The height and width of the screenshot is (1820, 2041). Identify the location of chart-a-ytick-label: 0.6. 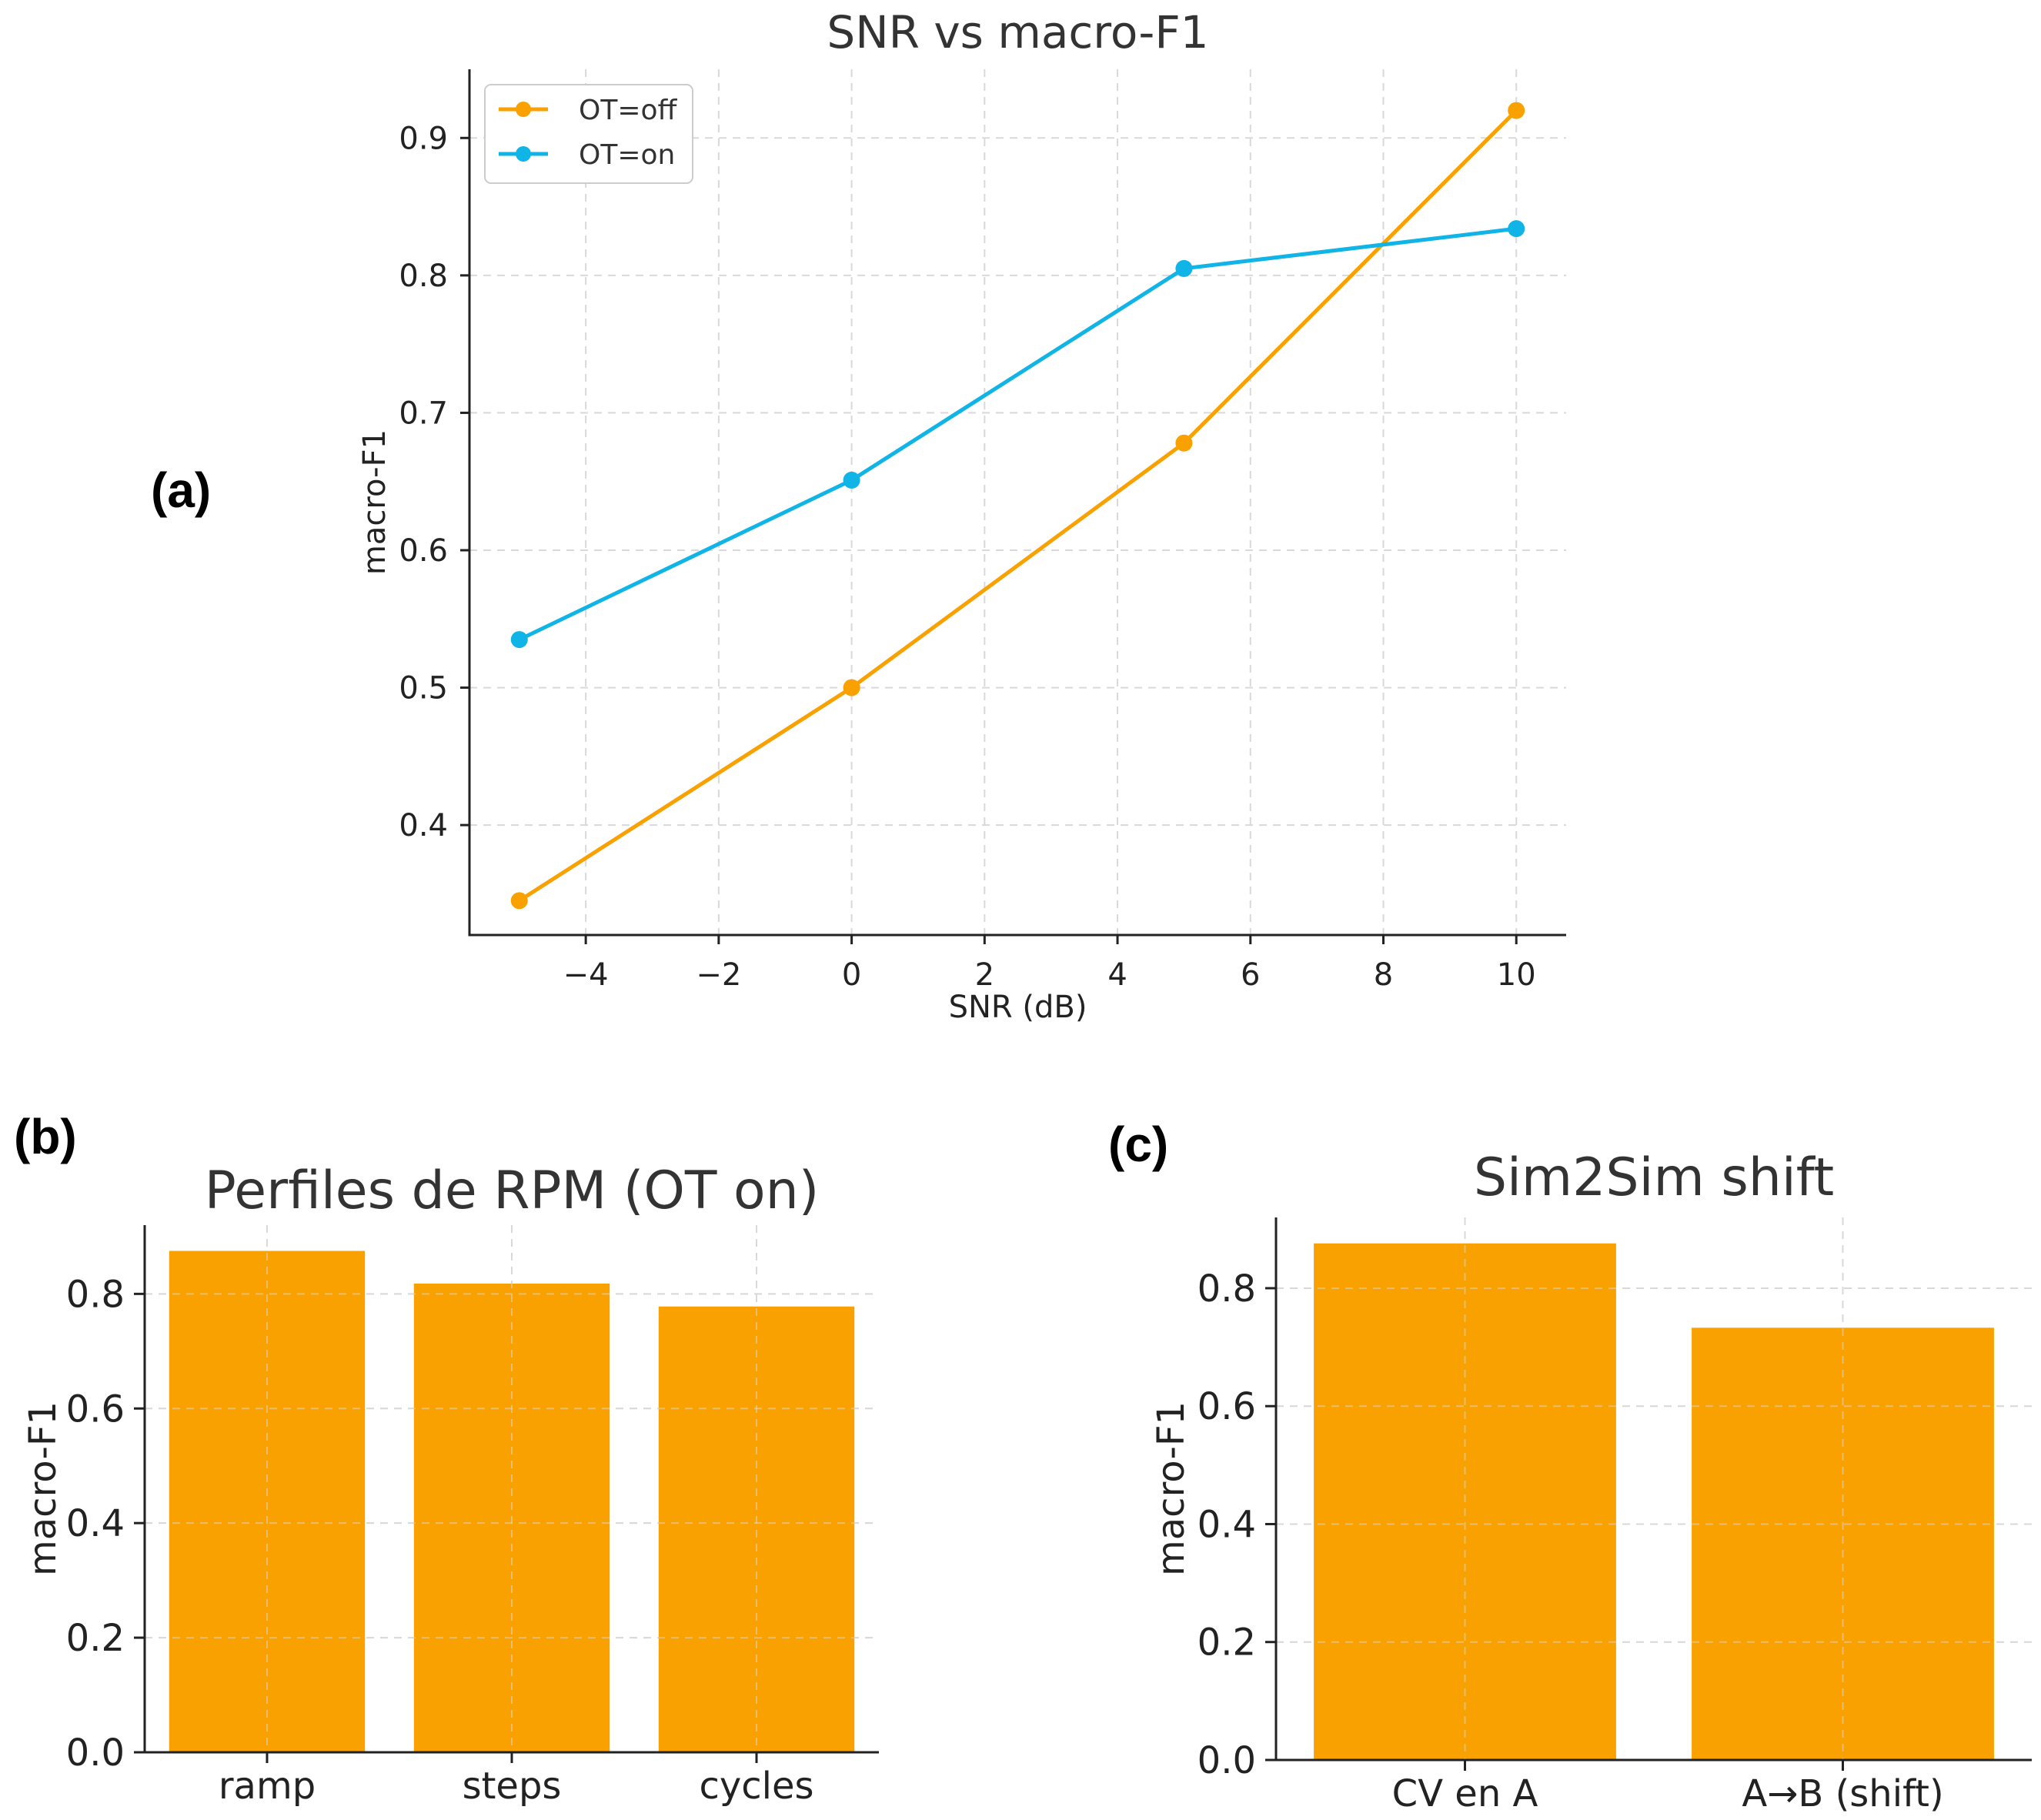
(423, 551).